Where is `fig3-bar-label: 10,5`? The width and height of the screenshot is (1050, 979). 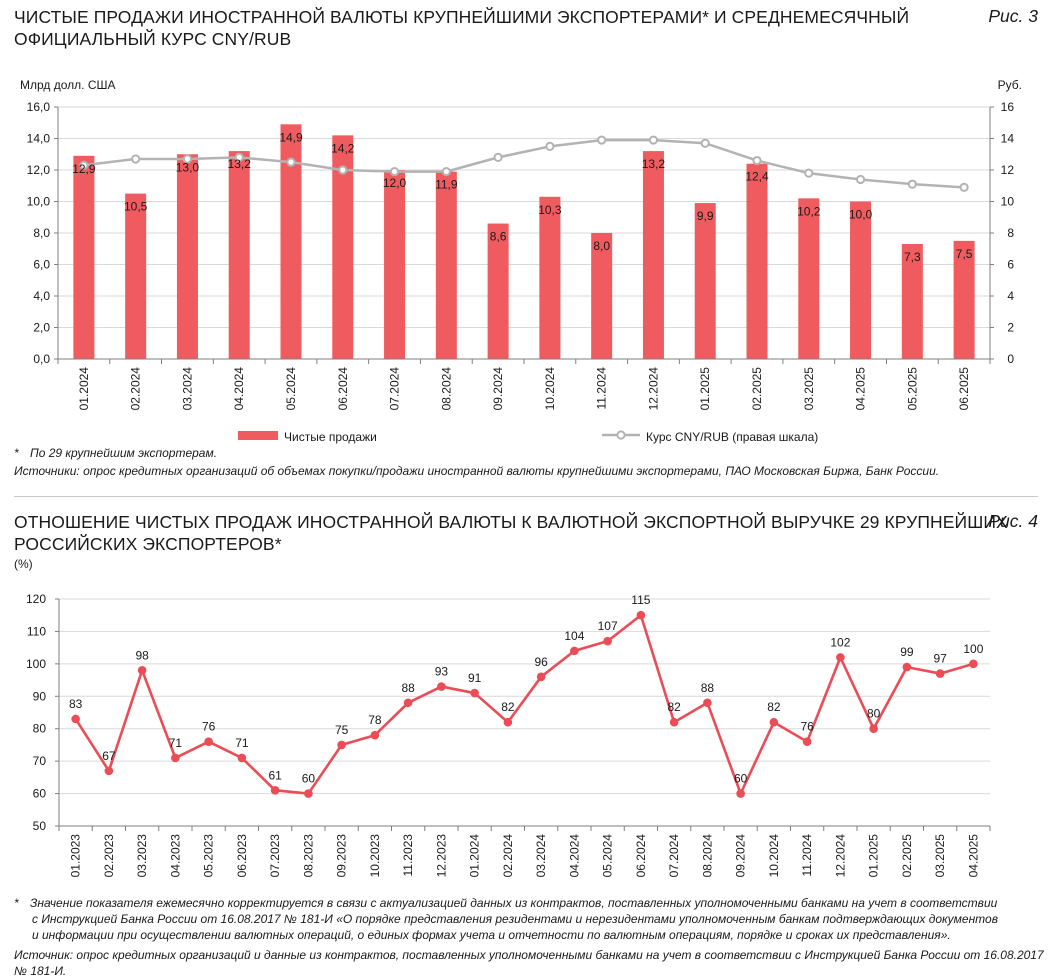 fig3-bar-label: 10,5 is located at coordinates (136, 207).